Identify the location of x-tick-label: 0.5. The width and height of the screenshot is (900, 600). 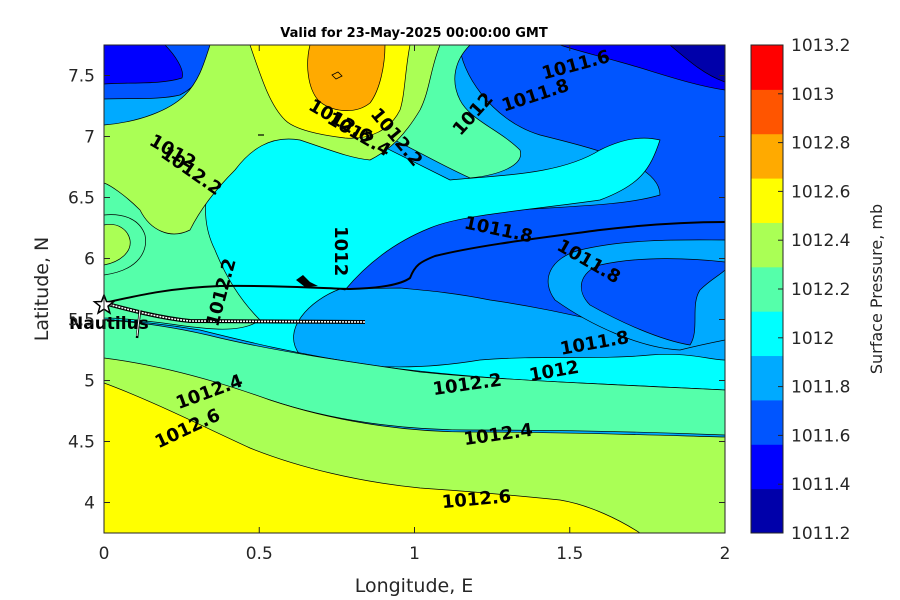
(259, 554).